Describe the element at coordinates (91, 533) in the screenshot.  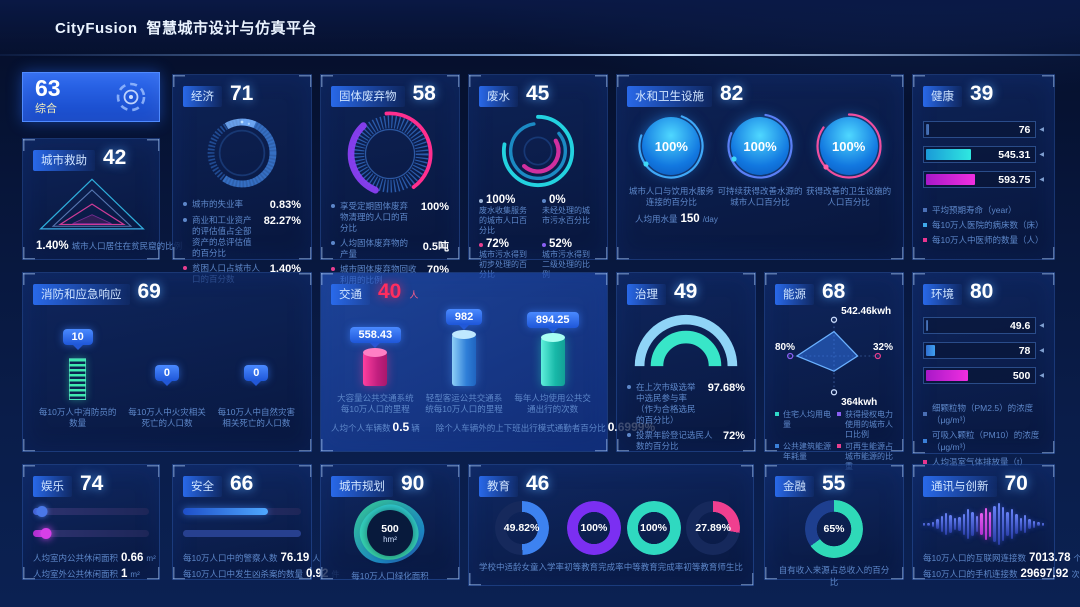
I see `slider-outdoor` at that location.